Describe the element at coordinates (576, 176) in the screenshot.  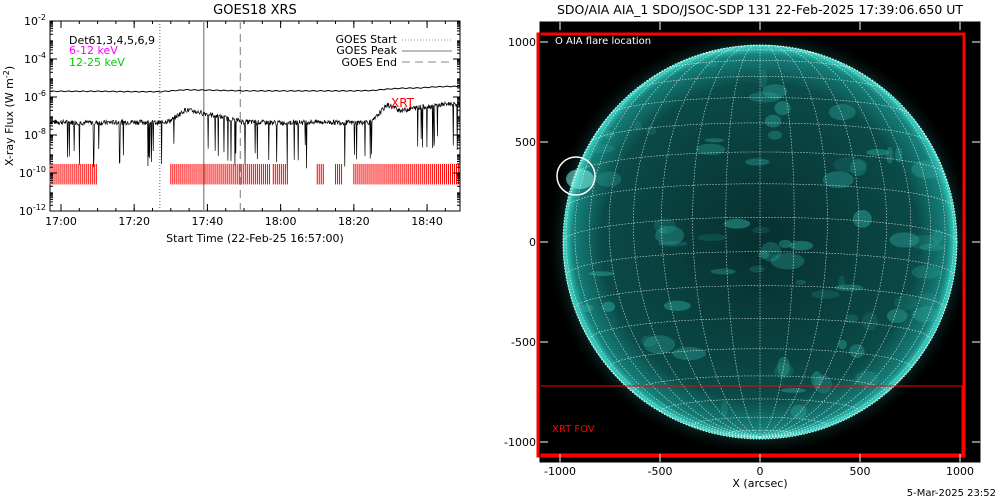
I see `flare-location-circle` at that location.